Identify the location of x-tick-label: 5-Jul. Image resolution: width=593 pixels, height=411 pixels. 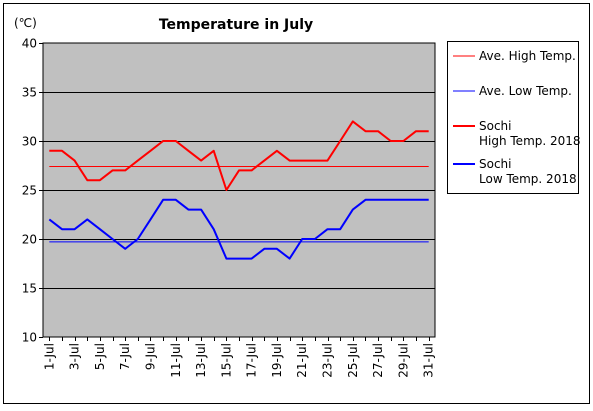
(100, 356).